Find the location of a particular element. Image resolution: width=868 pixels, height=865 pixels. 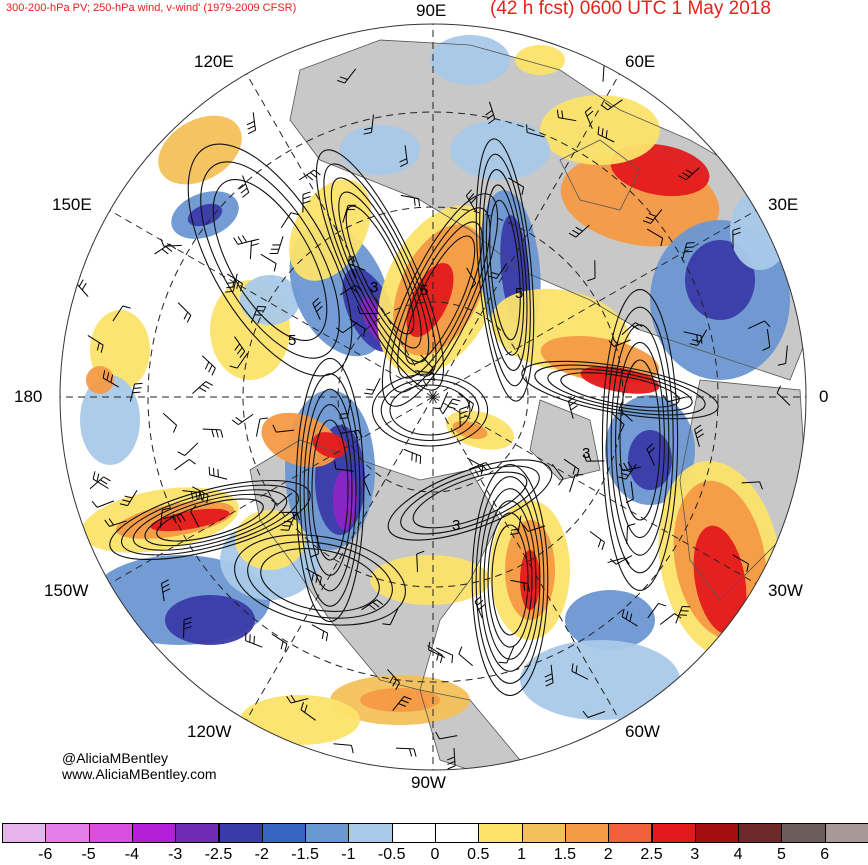

contour-labels: 5 5 3 5 3 3 is located at coordinates (439, 406).